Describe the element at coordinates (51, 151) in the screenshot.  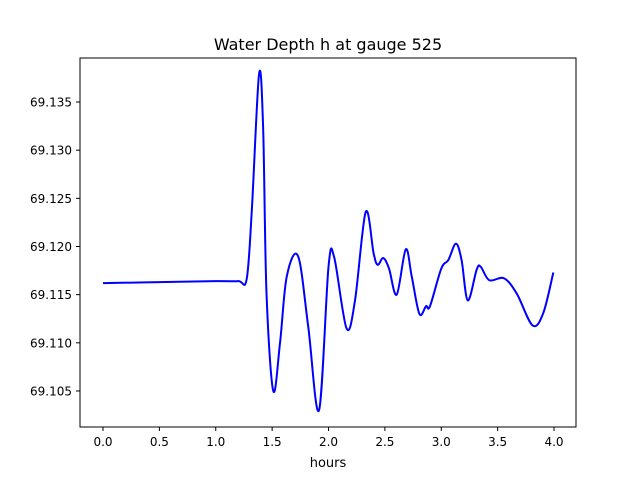
I see `y-tick-label: 69.130` at that location.